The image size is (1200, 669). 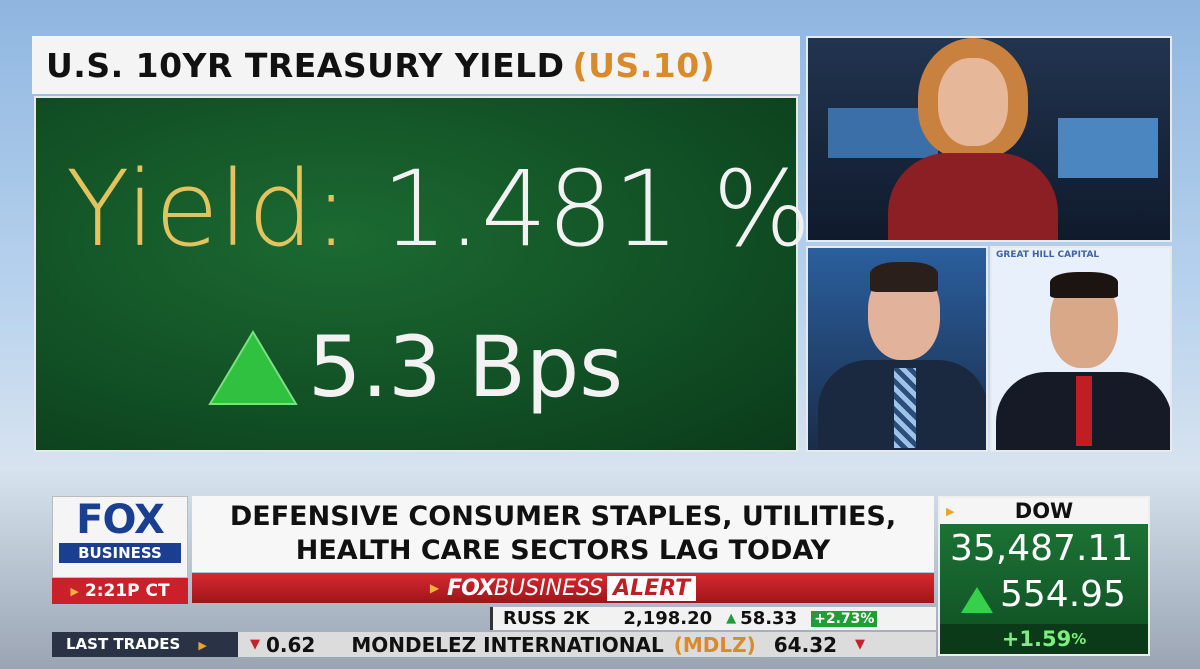 What do you see at coordinates (844, 618) in the screenshot?
I see `ticker-percent: +2.73%` at bounding box center [844, 618].